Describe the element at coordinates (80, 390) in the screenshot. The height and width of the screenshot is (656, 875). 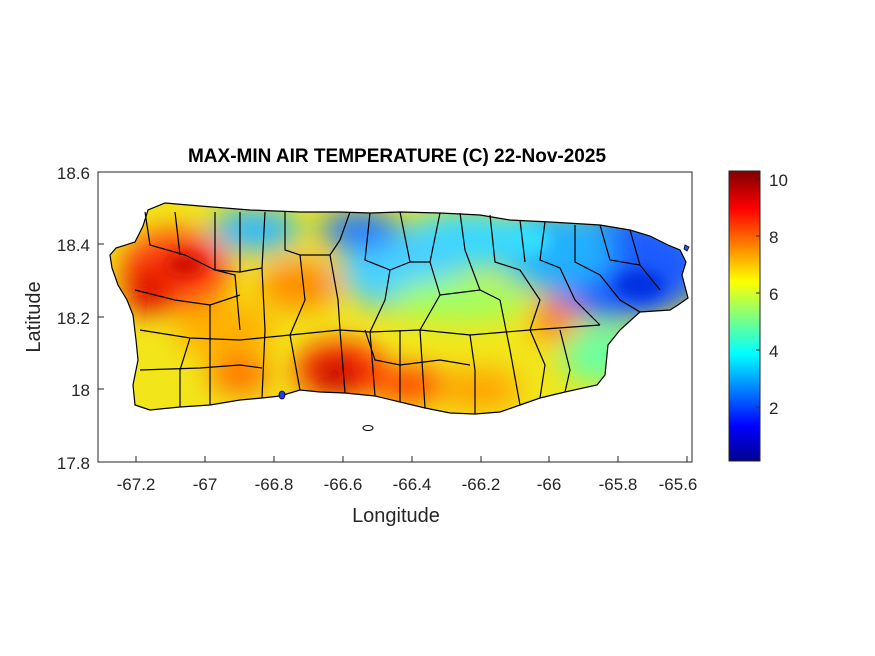
I see `y-tick-label: 18` at that location.